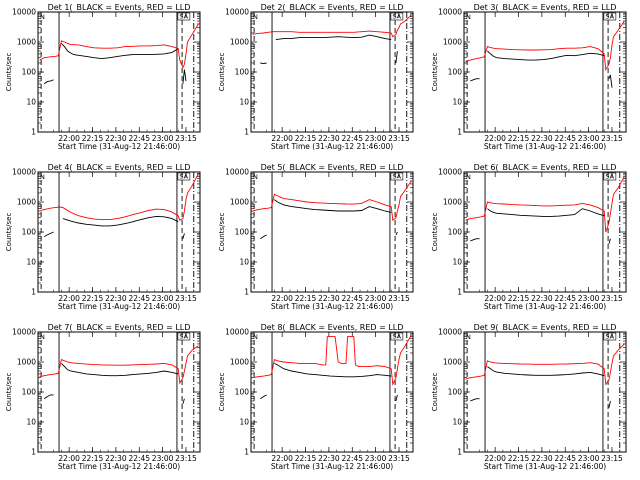 Image resolution: width=640 pixels, height=480 pixels. What do you see at coordinates (545, 327) in the screenshot?
I see `panel-title: Det 9(_BLACK = Events, RED = LLD` at bounding box center [545, 327].